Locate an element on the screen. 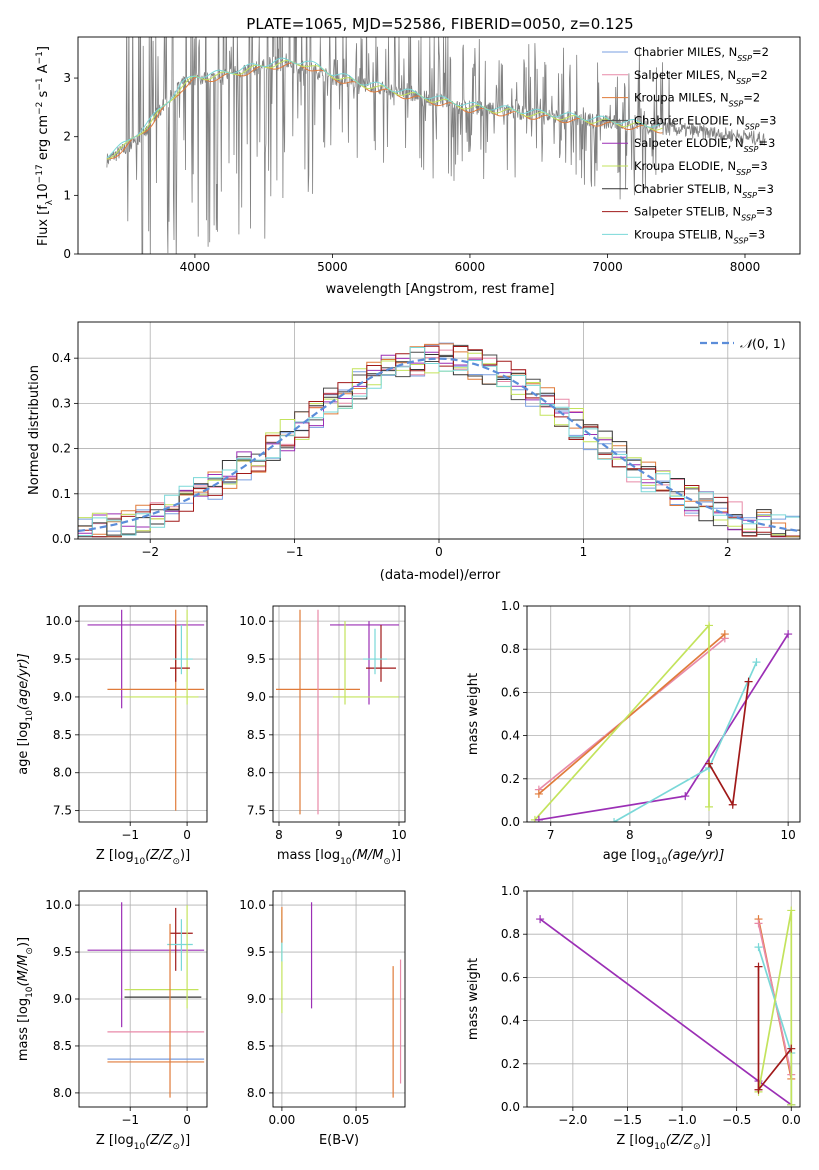 This screenshot has height=1170, width=819. x-axis-label-part: age [log is located at coordinates (629, 855).